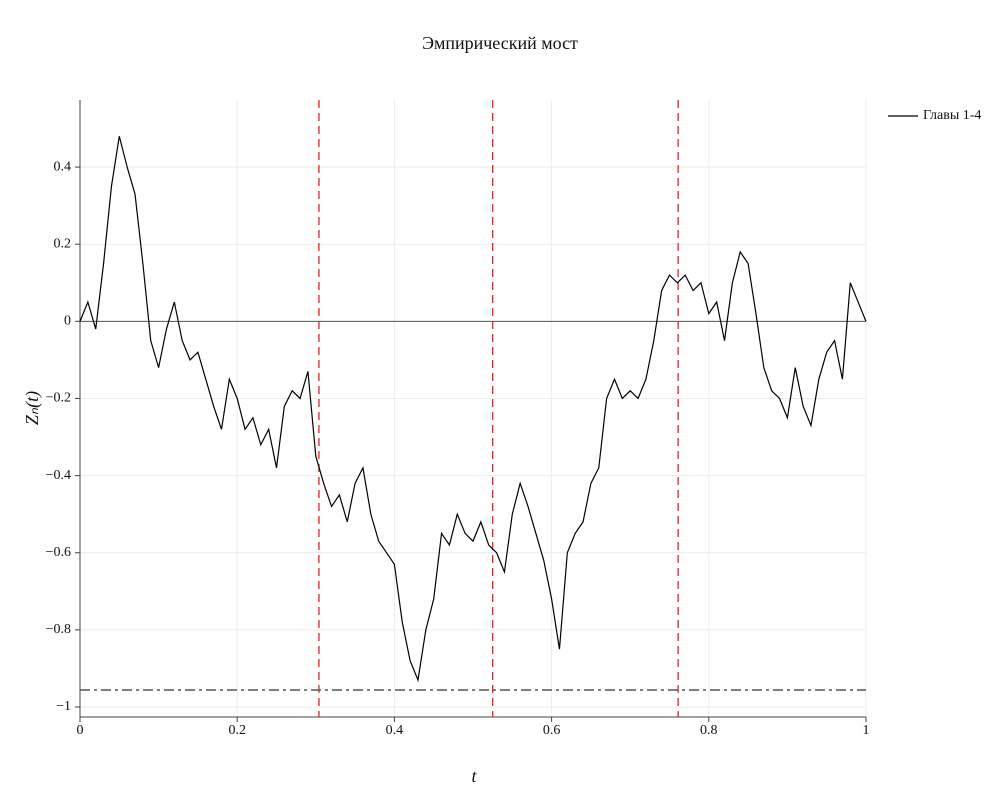 Image resolution: width=1000 pixels, height=805 pixels. What do you see at coordinates (552, 730) in the screenshot?
I see `x-tick-label: 0.6` at bounding box center [552, 730].